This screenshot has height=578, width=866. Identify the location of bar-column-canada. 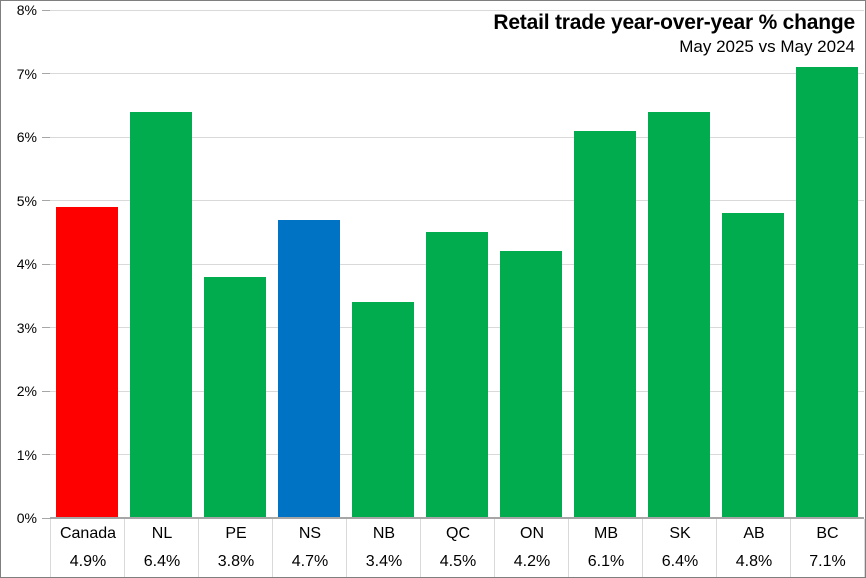
(87, 264).